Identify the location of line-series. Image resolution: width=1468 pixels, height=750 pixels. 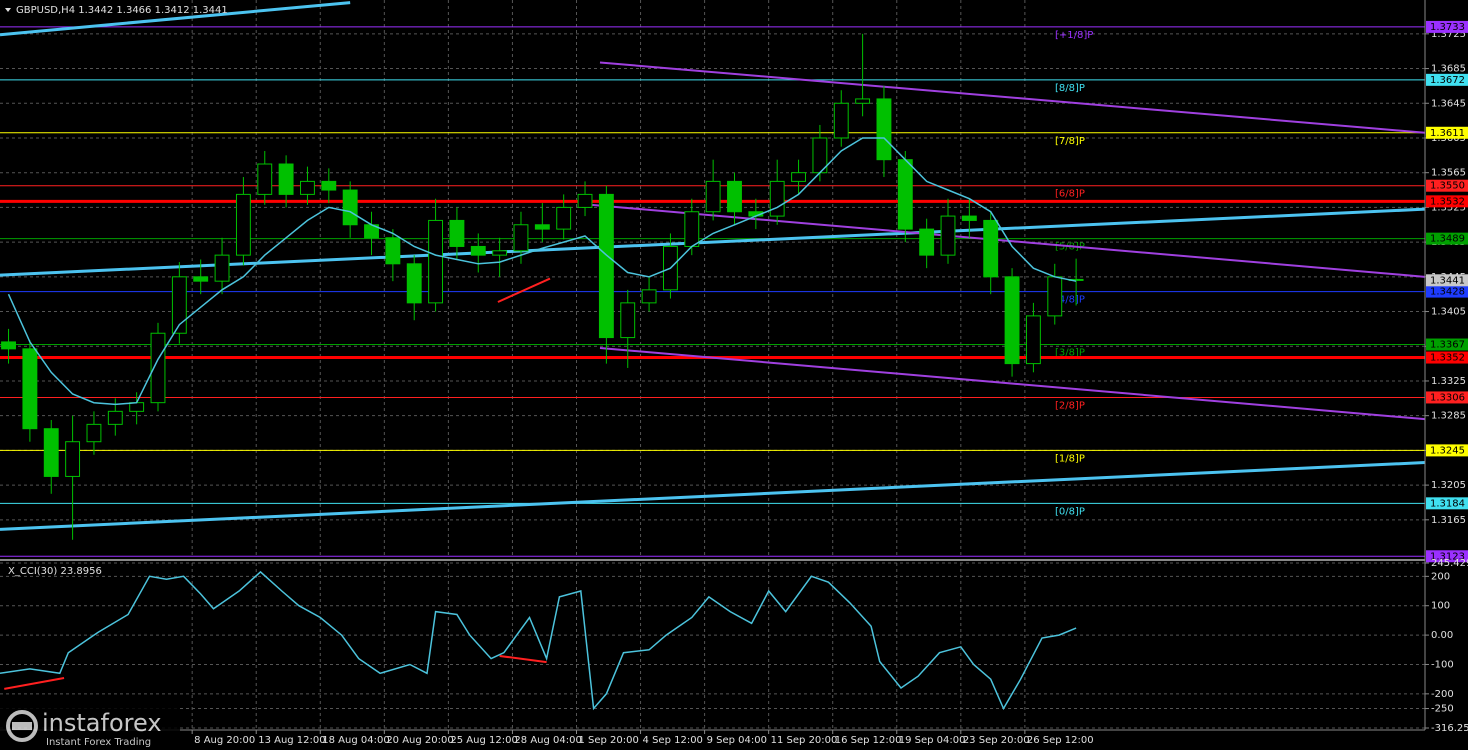
(538, 640).